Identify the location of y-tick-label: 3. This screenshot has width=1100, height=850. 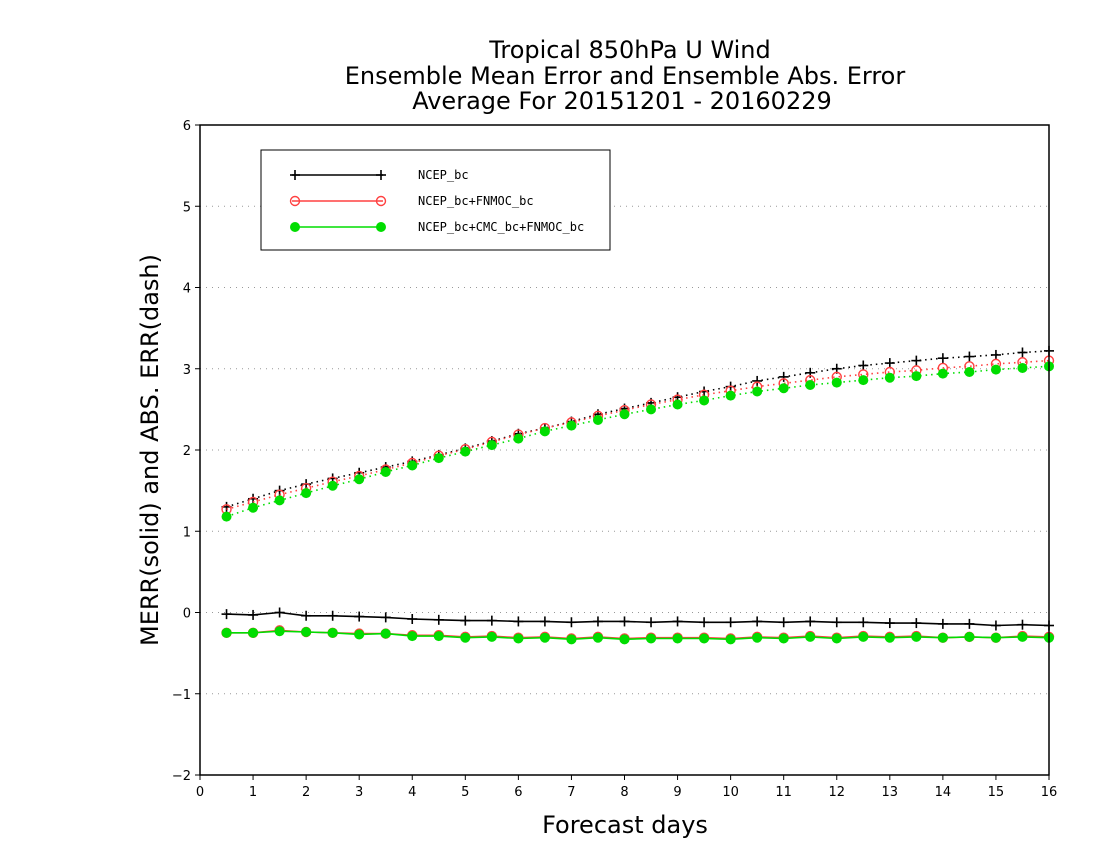
(187, 370).